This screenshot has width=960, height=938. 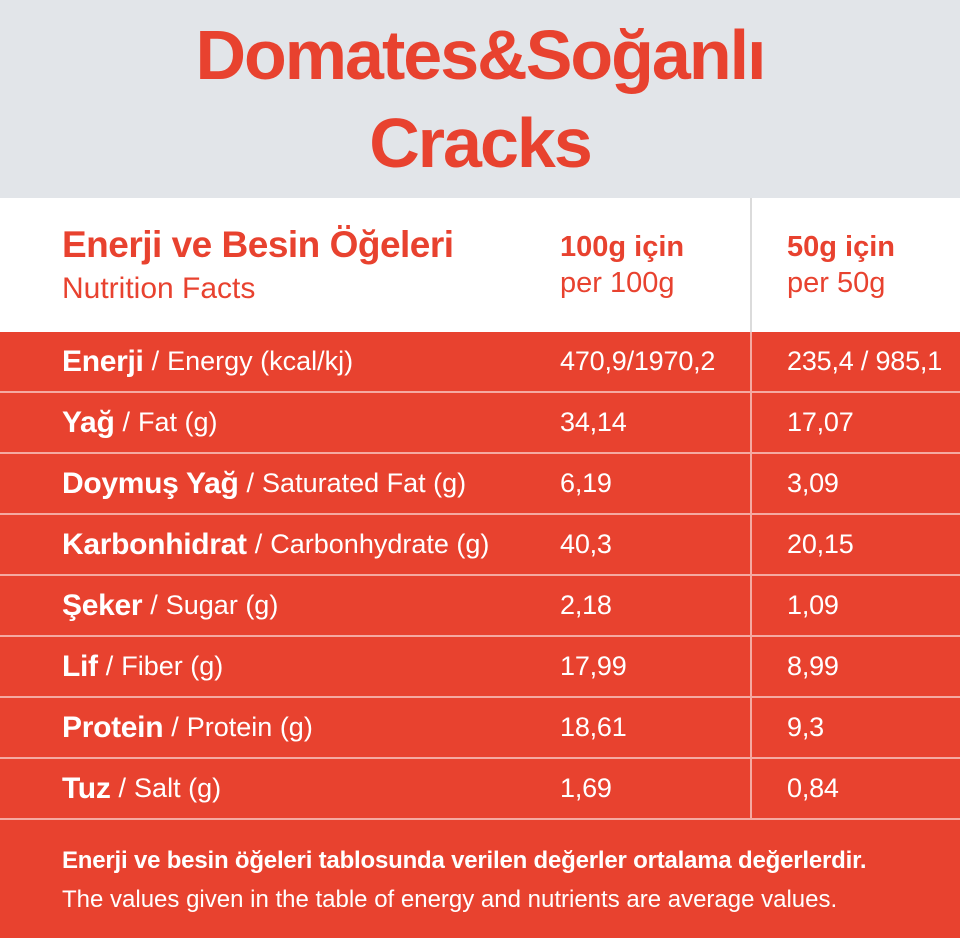 What do you see at coordinates (380, 544) in the screenshot?
I see `nutrient-name-english: Carbonhydrate (g)` at bounding box center [380, 544].